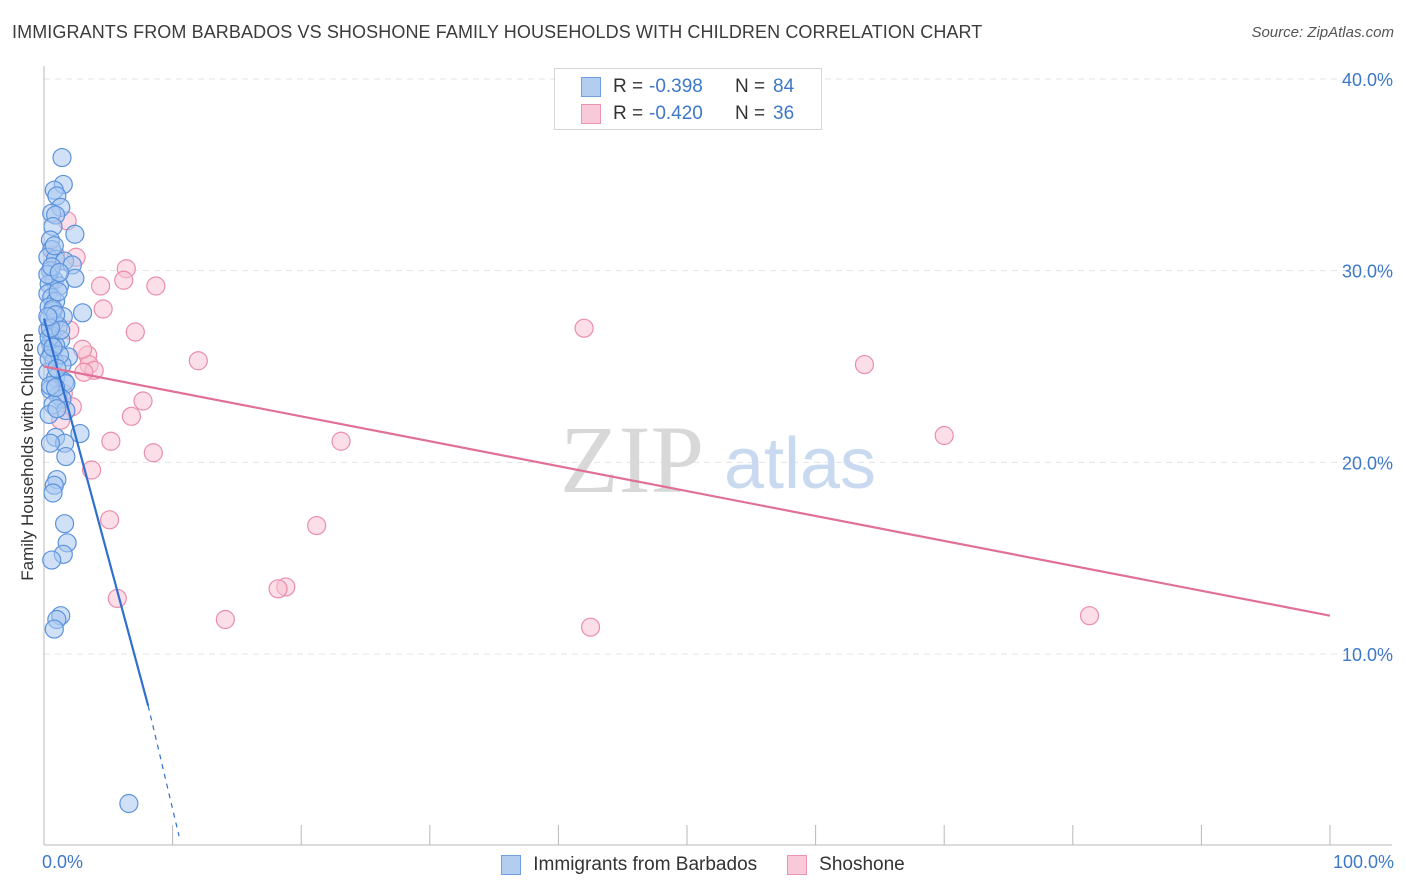 This screenshot has height=892, width=1406. I want to click on legend-item-barbados: Immigrants from Barbados, so click(629, 865).